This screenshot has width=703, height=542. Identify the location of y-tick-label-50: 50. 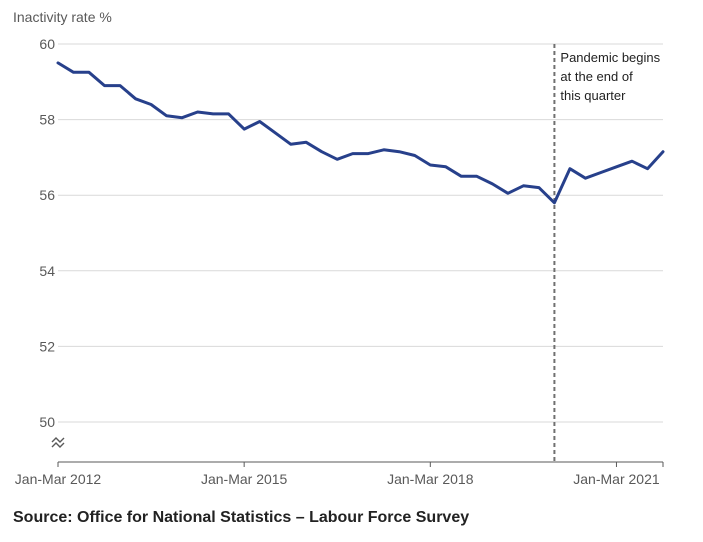
(47, 422).